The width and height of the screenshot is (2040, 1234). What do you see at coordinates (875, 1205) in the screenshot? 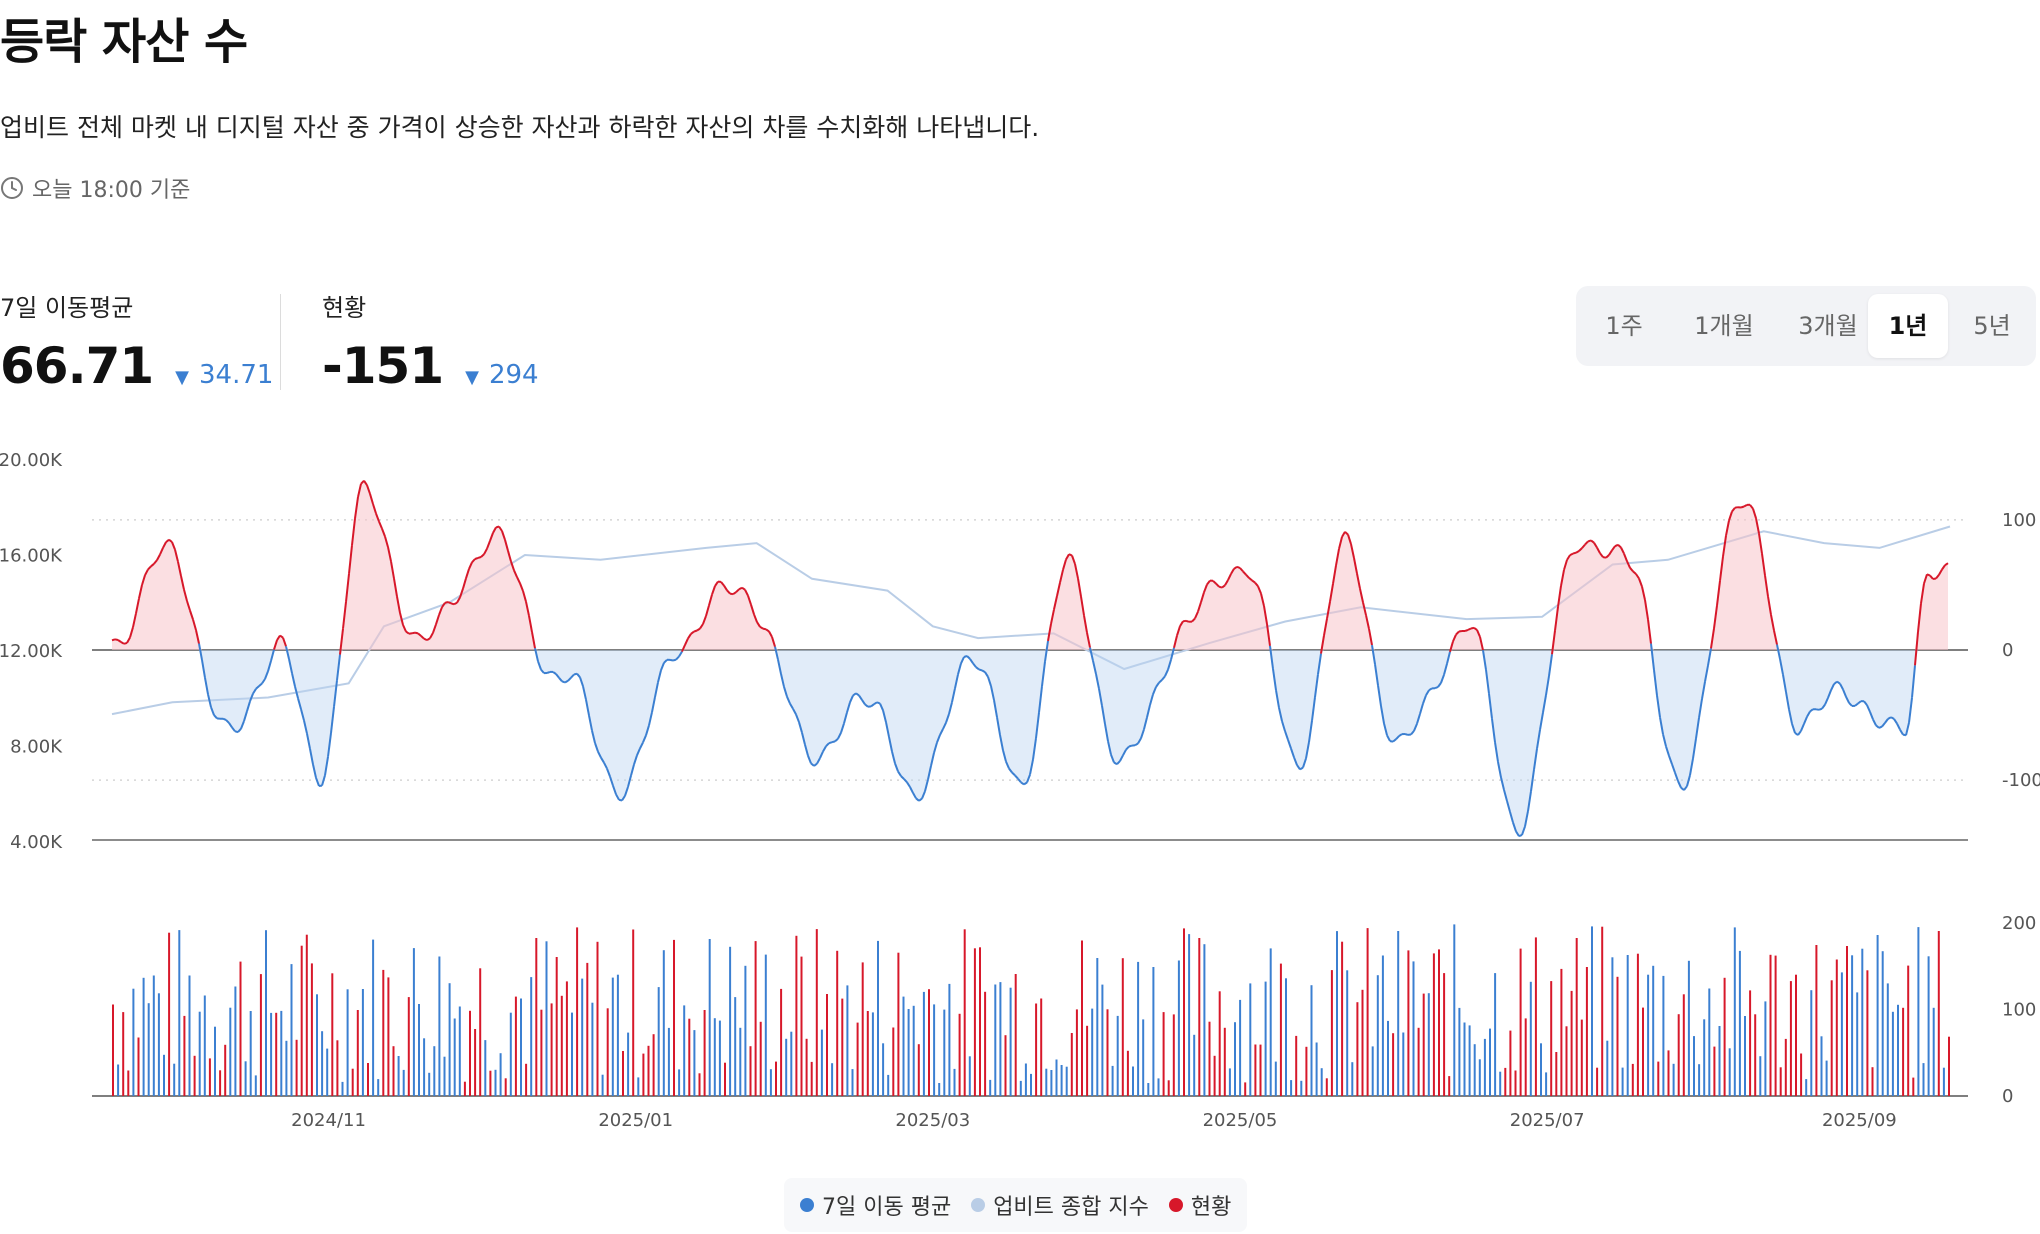
I see `legend-item-ma7: 7일 이동 평균` at bounding box center [875, 1205].